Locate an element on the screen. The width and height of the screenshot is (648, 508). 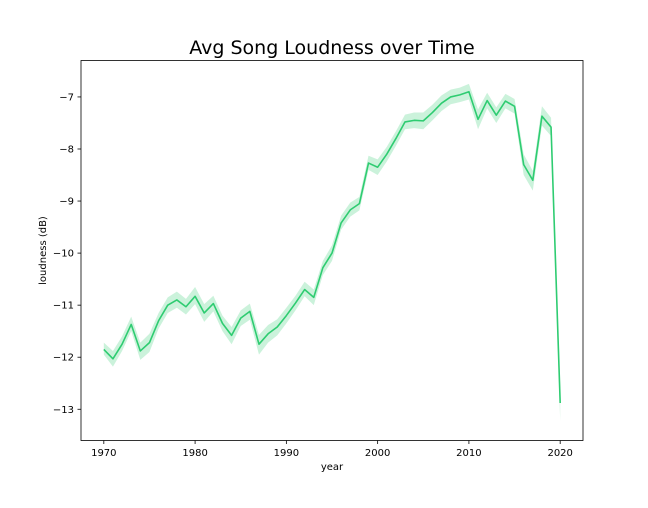
chart-title: Avg Song Loudness over Time is located at coordinates (332, 48).